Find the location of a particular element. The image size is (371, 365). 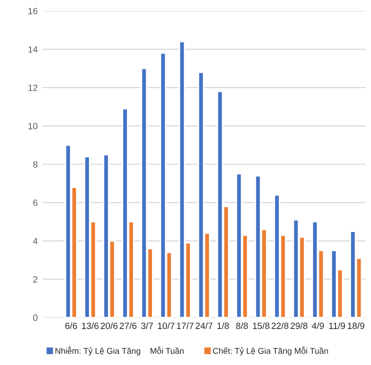

x-tick-label: 27/6 is located at coordinates (128, 326).